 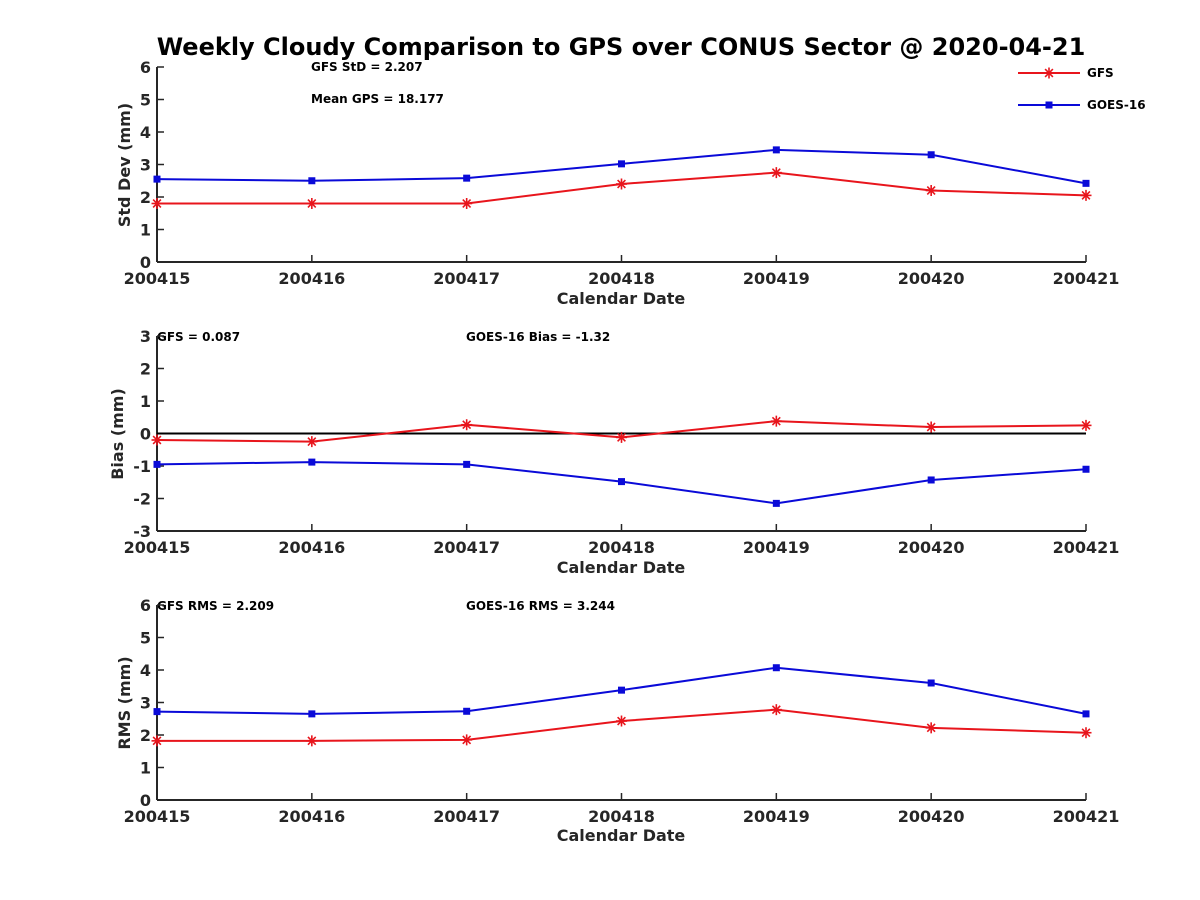 I want to click on legend-label-goes16: GOES-16, so click(x=1116, y=105).